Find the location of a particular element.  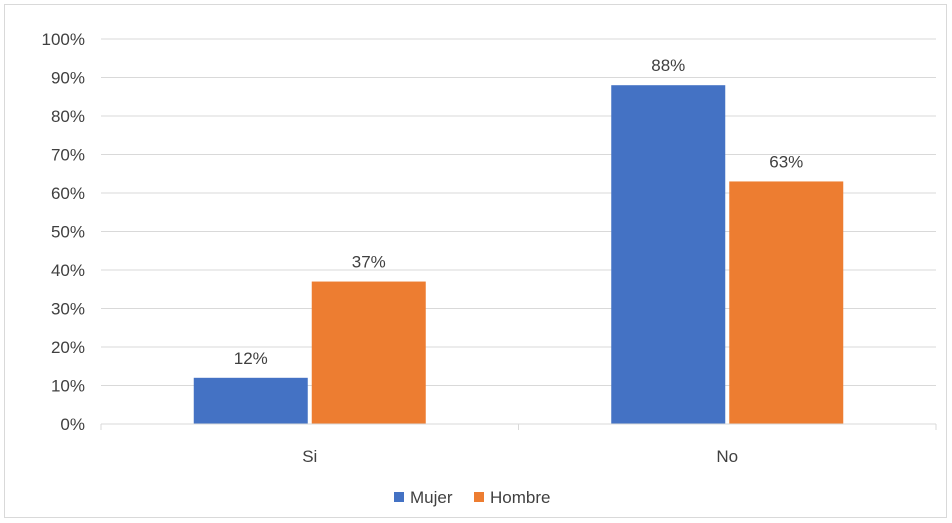

y-tick-label: 100% is located at coordinates (63, 39).